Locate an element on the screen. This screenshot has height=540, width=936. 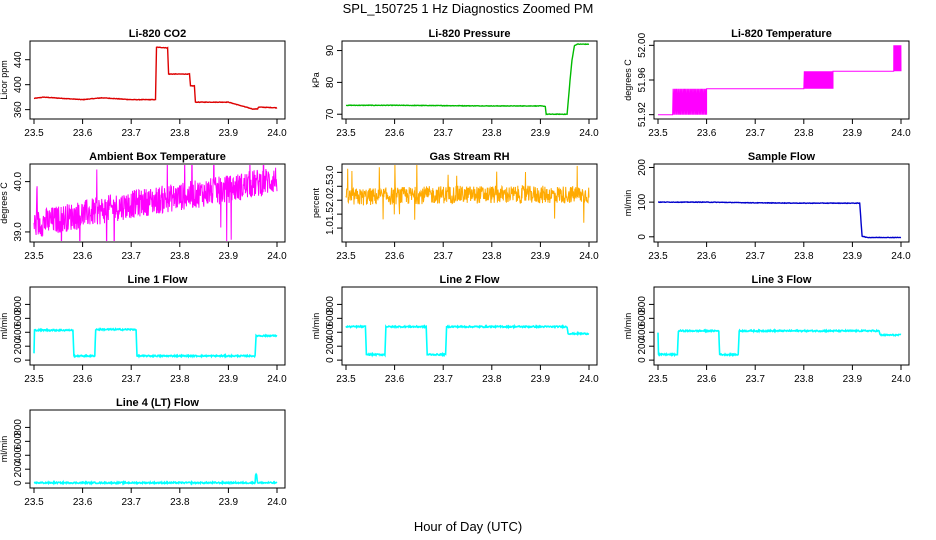
y-tick-label: 51.92 is located at coordinates (642, 114).